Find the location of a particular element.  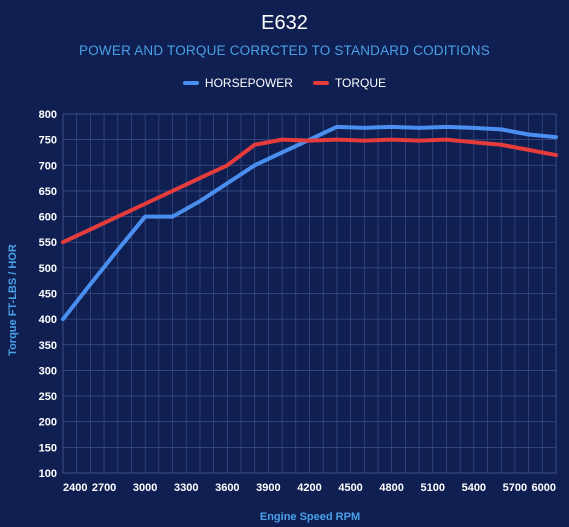

legend-label-torque: TORQUE is located at coordinates (360, 83).